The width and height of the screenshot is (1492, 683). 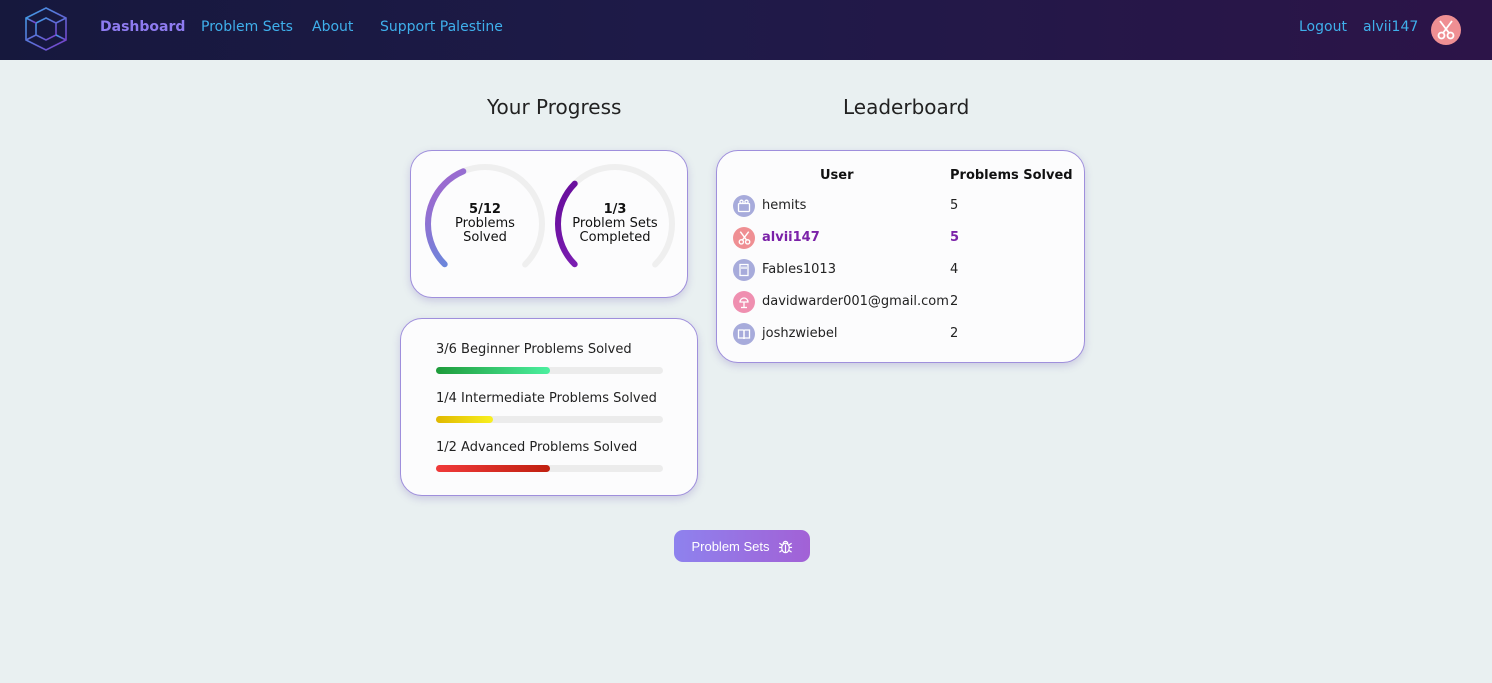 What do you see at coordinates (143, 27) in the screenshot?
I see `nav-link-dashboard: Dashboard` at bounding box center [143, 27].